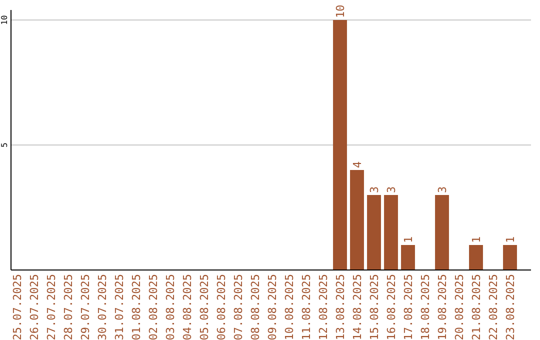 The height and width of the screenshot is (340, 540). Describe the element at coordinates (459, 307) in the screenshot. I see `x-tick-label: 20.08.2025` at that location.